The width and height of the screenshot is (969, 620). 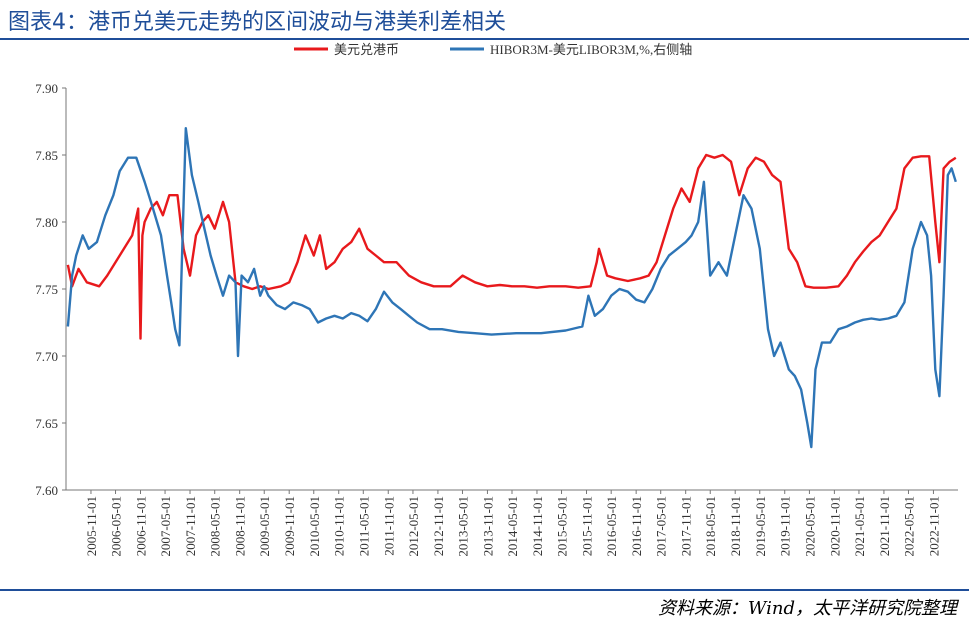 What do you see at coordinates (289, 526) in the screenshot?
I see `x-tick-label: 2009-11-01` at bounding box center [289, 526].